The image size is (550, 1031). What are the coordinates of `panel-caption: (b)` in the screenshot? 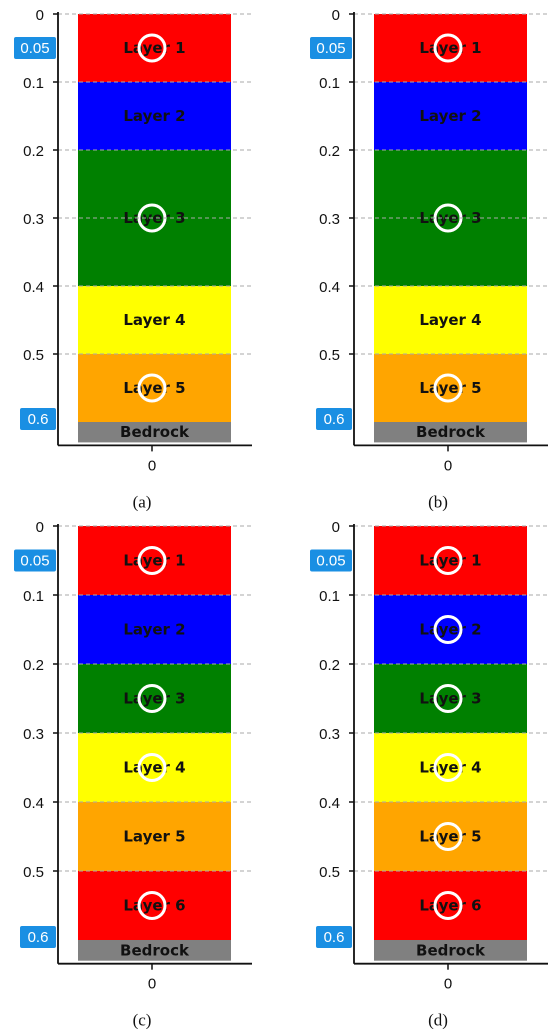 It's located at (438, 501).